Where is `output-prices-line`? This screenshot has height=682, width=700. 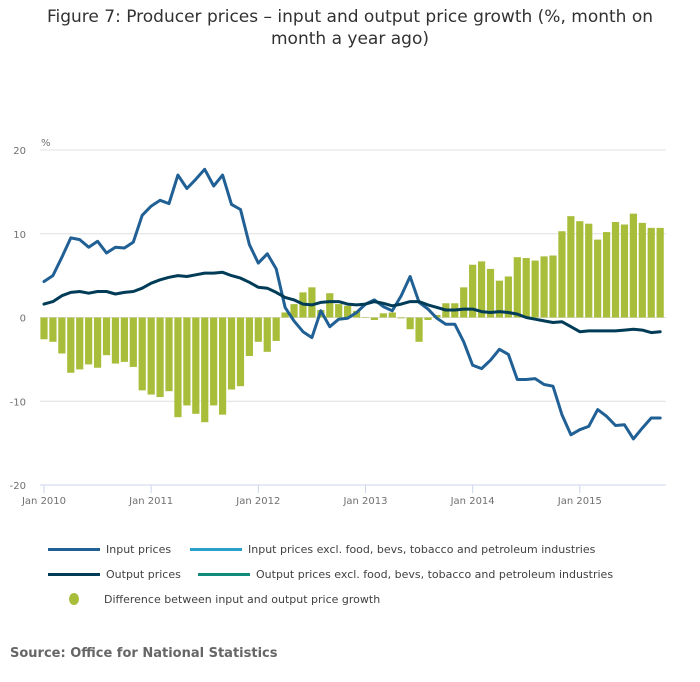
output-prices-line is located at coordinates (352, 302).